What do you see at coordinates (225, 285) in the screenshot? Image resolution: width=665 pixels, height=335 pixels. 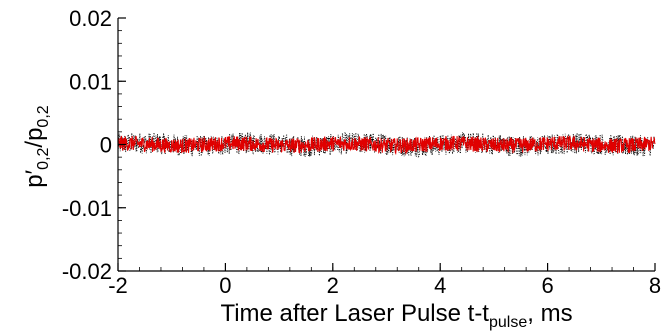 I see `x-tick-label: 0` at bounding box center [225, 285].